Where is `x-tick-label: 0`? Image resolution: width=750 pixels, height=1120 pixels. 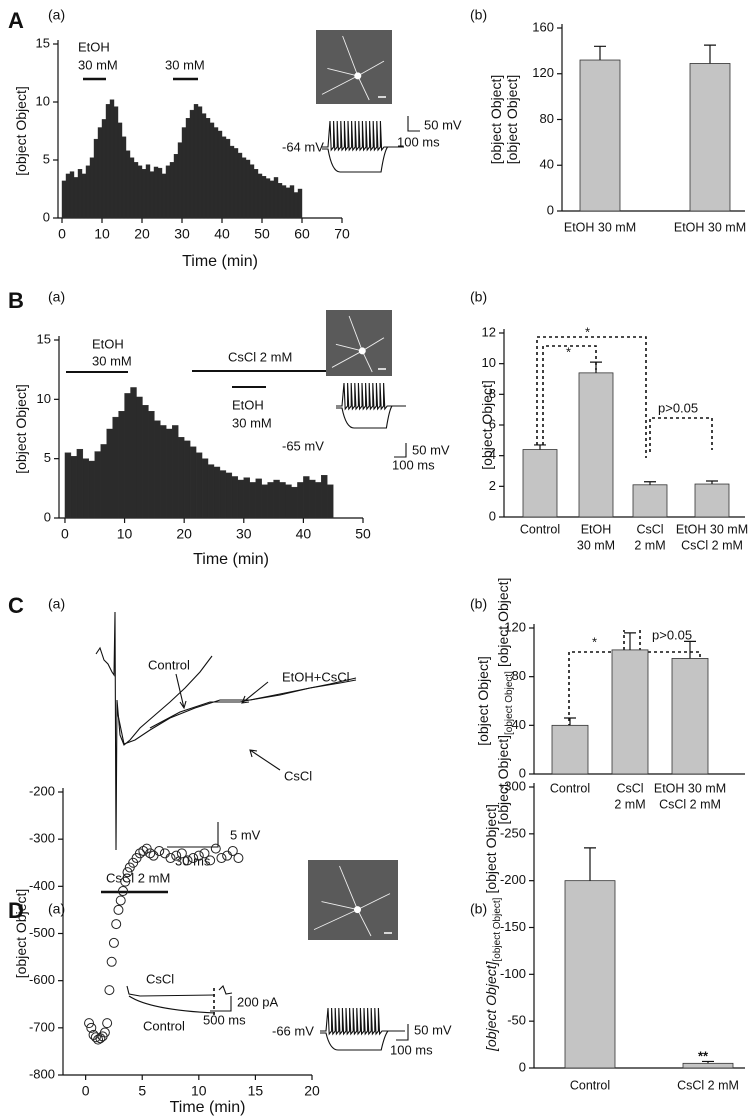
x-tick-label: 0 is located at coordinates (65, 534).